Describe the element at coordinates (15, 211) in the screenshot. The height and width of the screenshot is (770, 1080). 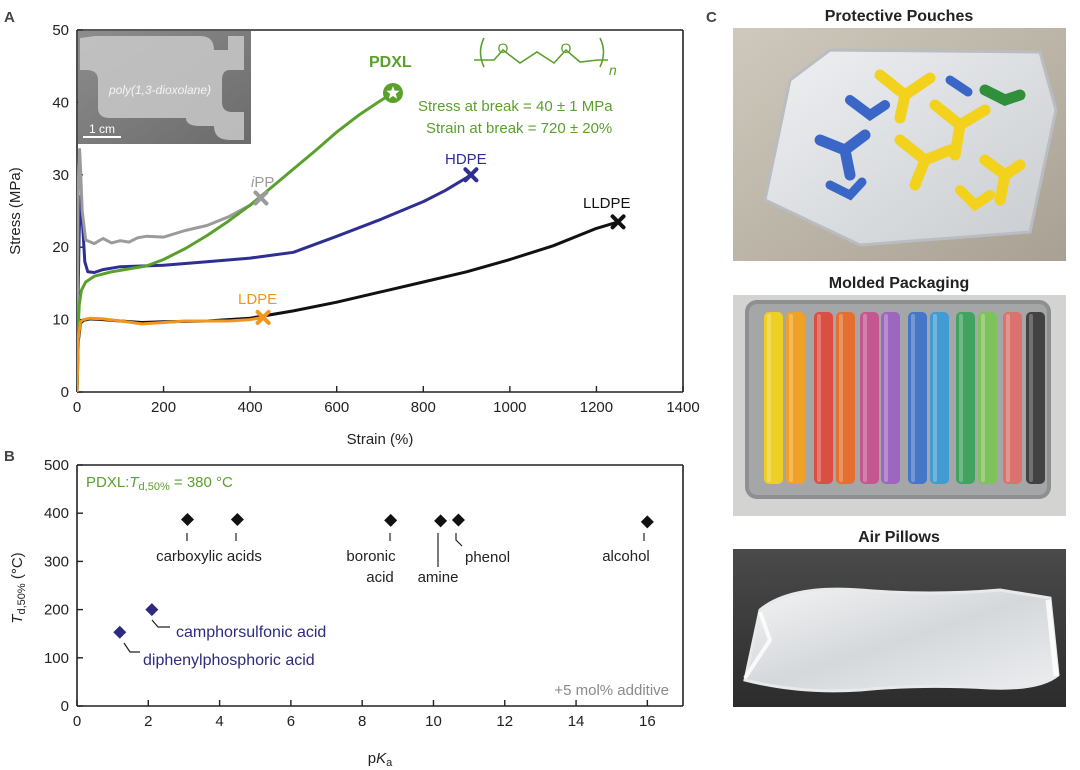
I see `y-axis-title: Stress (MPa)` at that location.